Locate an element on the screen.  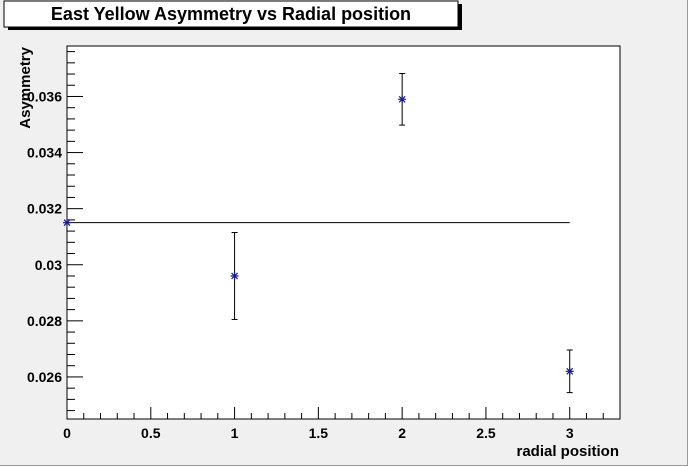
title-box: East Yellow Asymmetry vs Radial position is located at coordinates (232, 15).